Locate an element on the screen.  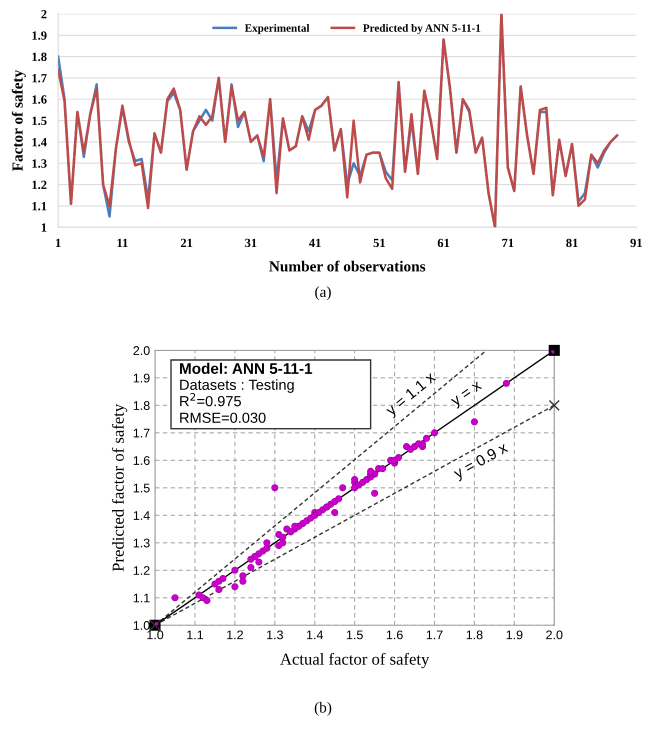
y-axis-title: Factor of safety is located at coordinates (19, 121).